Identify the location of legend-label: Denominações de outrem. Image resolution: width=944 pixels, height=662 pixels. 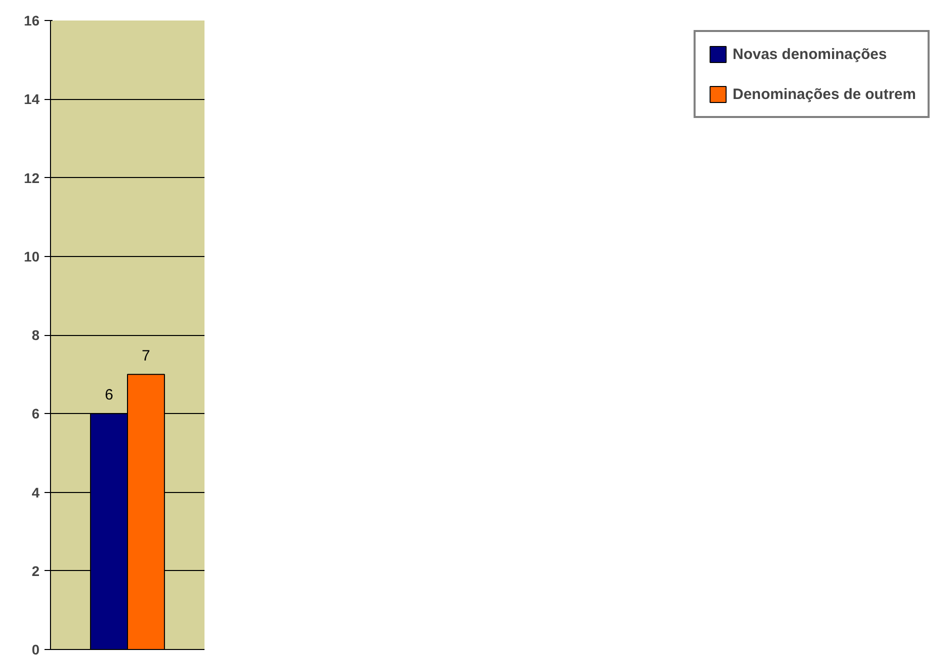
(824, 94).